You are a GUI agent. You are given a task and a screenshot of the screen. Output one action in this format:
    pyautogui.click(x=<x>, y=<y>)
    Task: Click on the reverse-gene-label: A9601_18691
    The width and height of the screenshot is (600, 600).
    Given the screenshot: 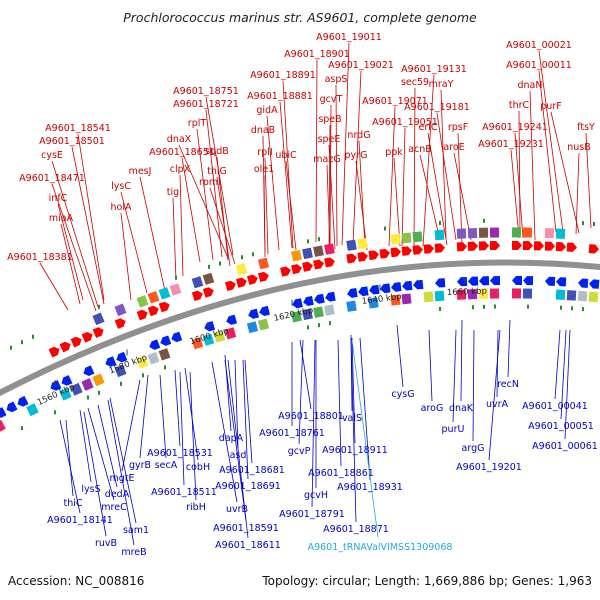 What is the action you would take?
    pyautogui.click(x=248, y=486)
    